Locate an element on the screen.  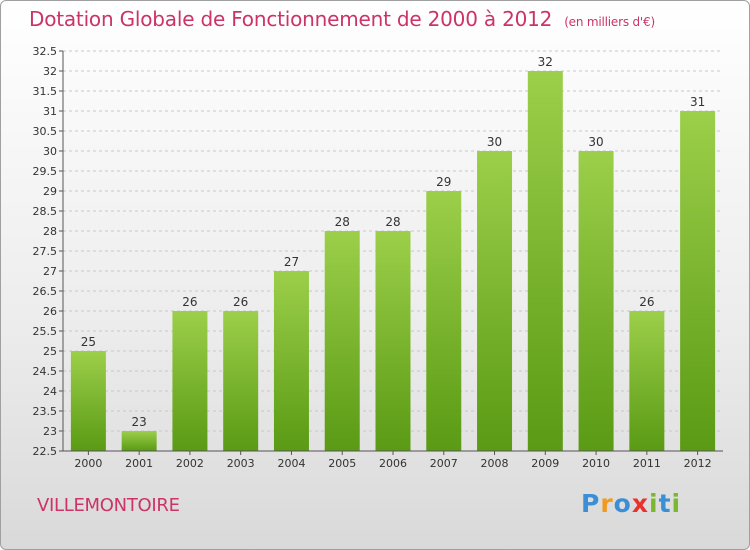
x-tick-label: 2001 is located at coordinates (139, 463).